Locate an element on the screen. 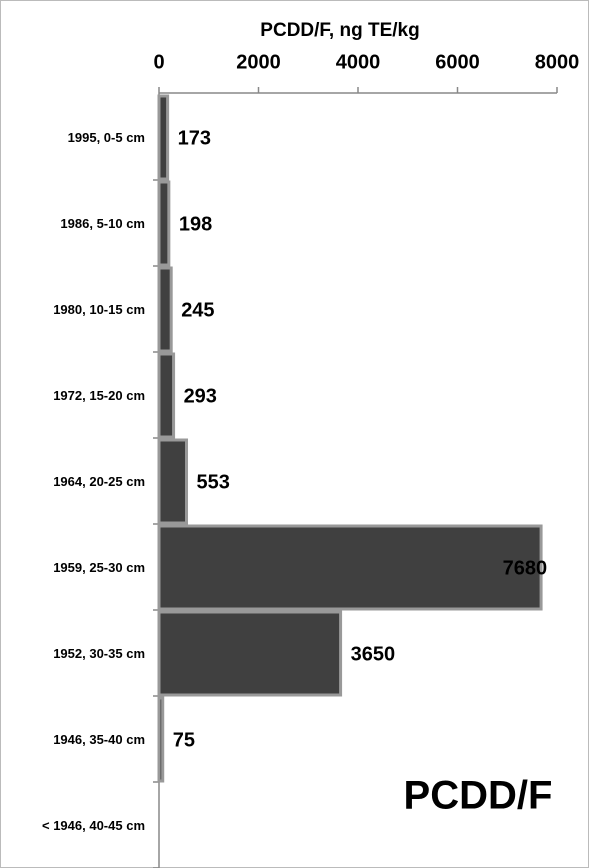 Image resolution: width=589 pixels, height=868 pixels. x-tick-label: 0 is located at coordinates (158, 62).